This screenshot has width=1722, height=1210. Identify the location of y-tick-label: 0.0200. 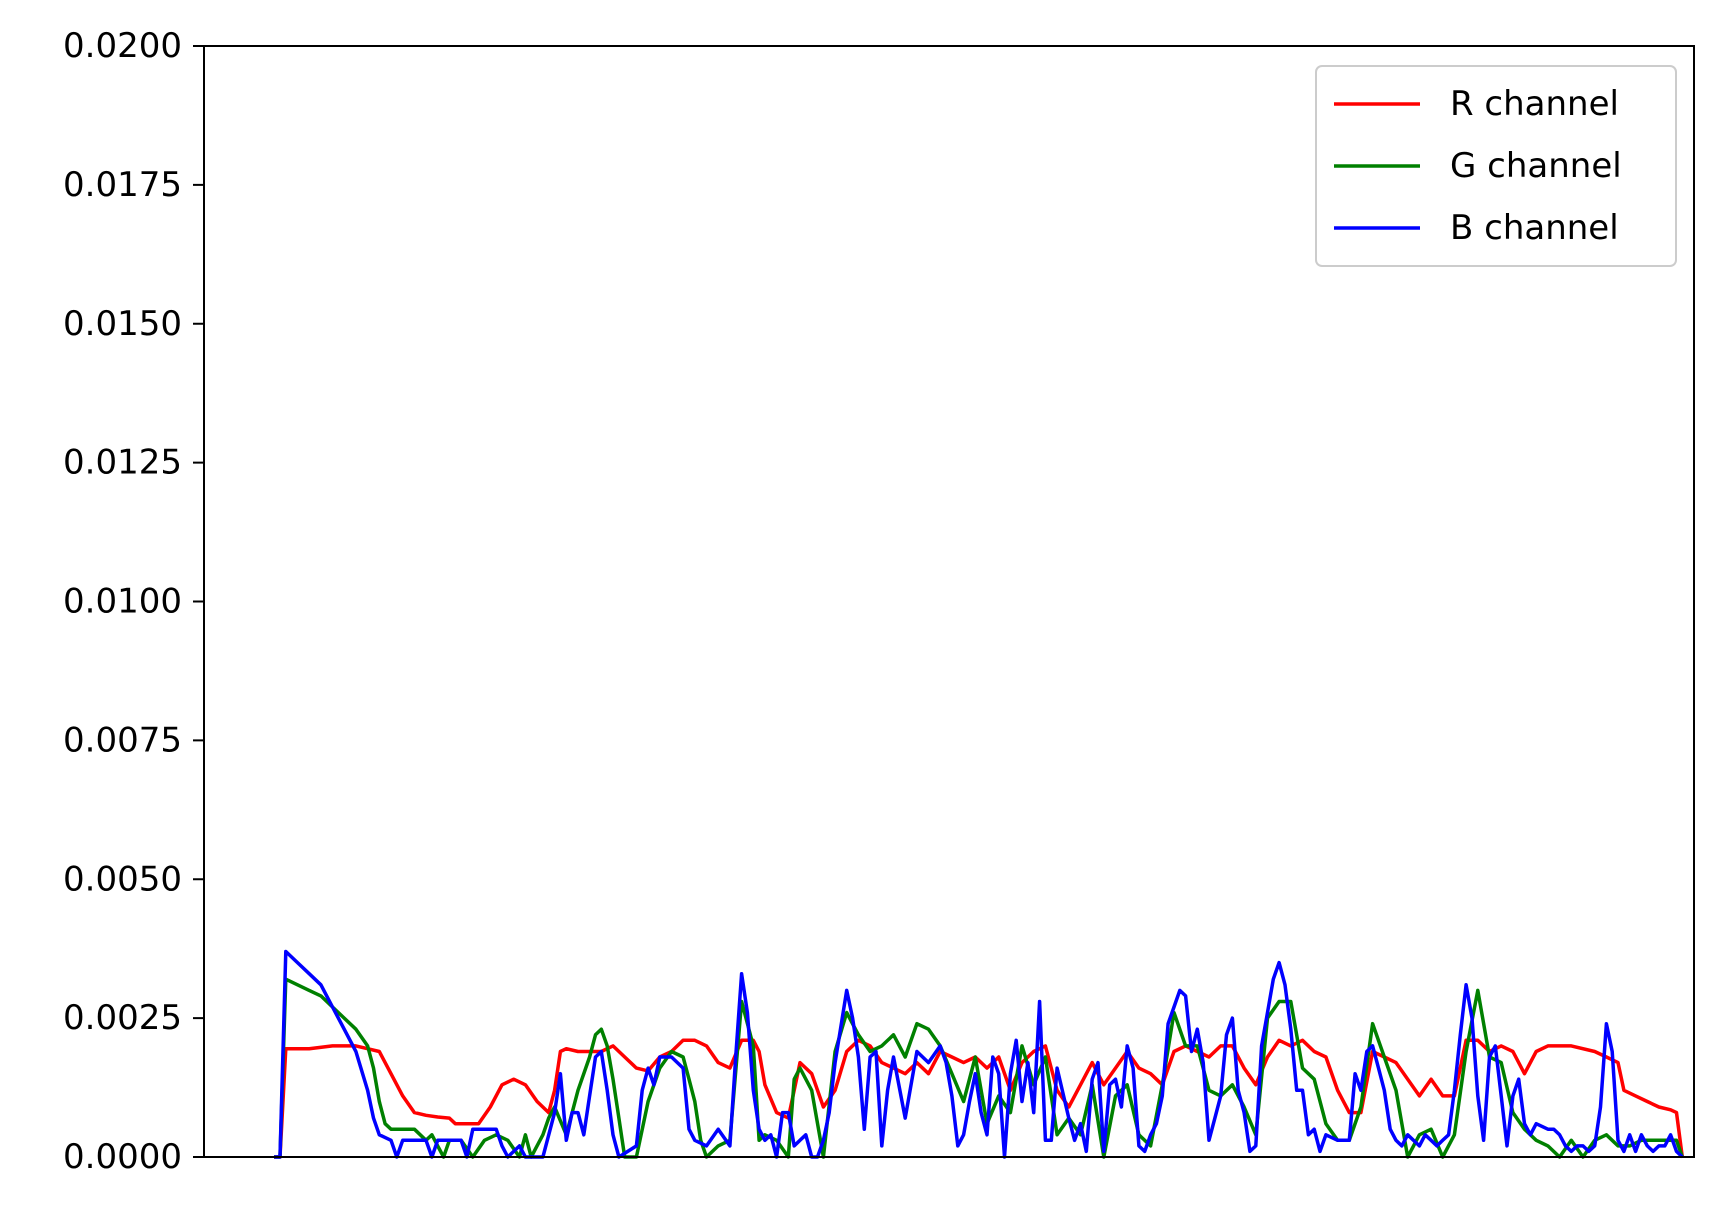
(122, 46).